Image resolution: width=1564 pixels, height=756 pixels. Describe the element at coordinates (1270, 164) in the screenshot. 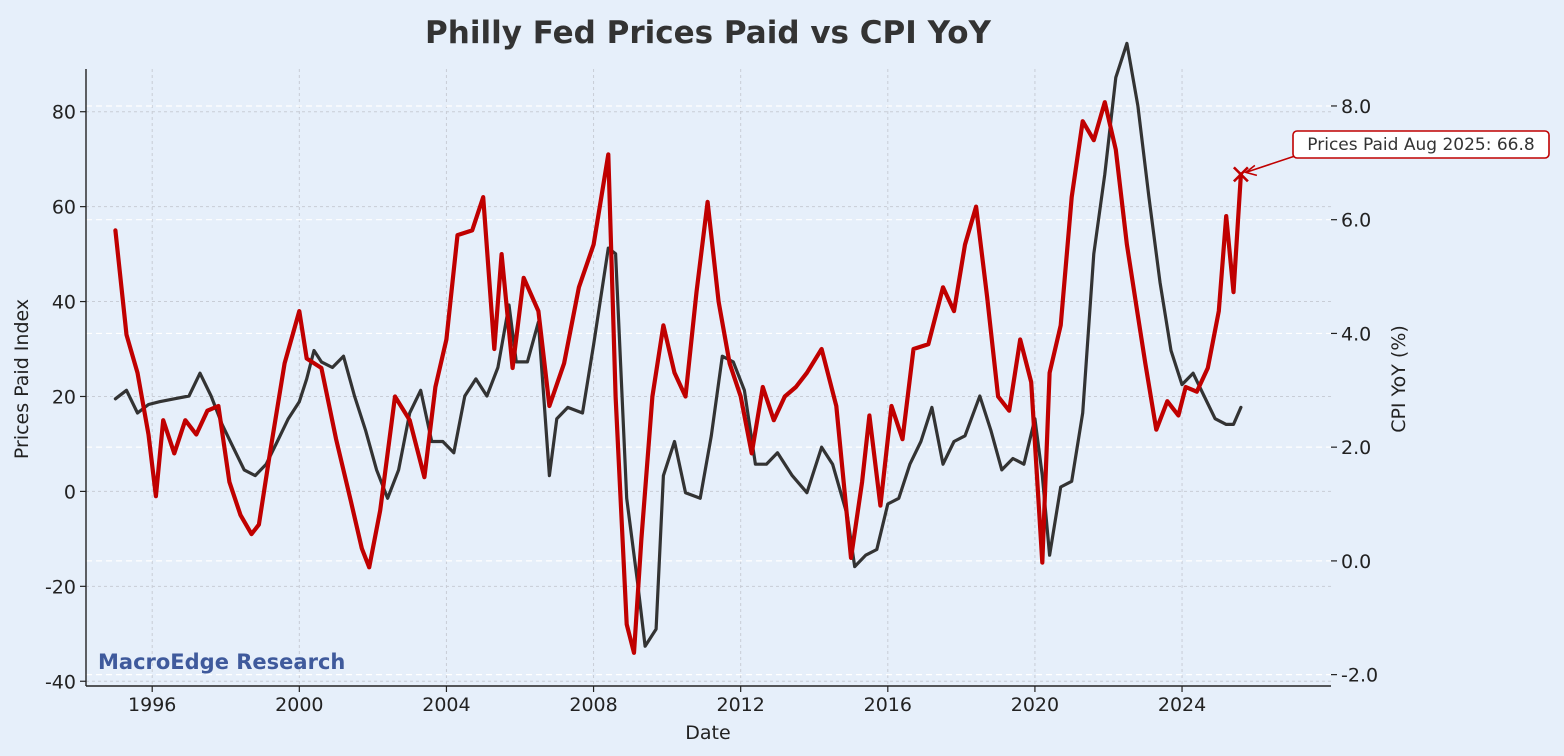

I see `annotation-arrow` at that location.